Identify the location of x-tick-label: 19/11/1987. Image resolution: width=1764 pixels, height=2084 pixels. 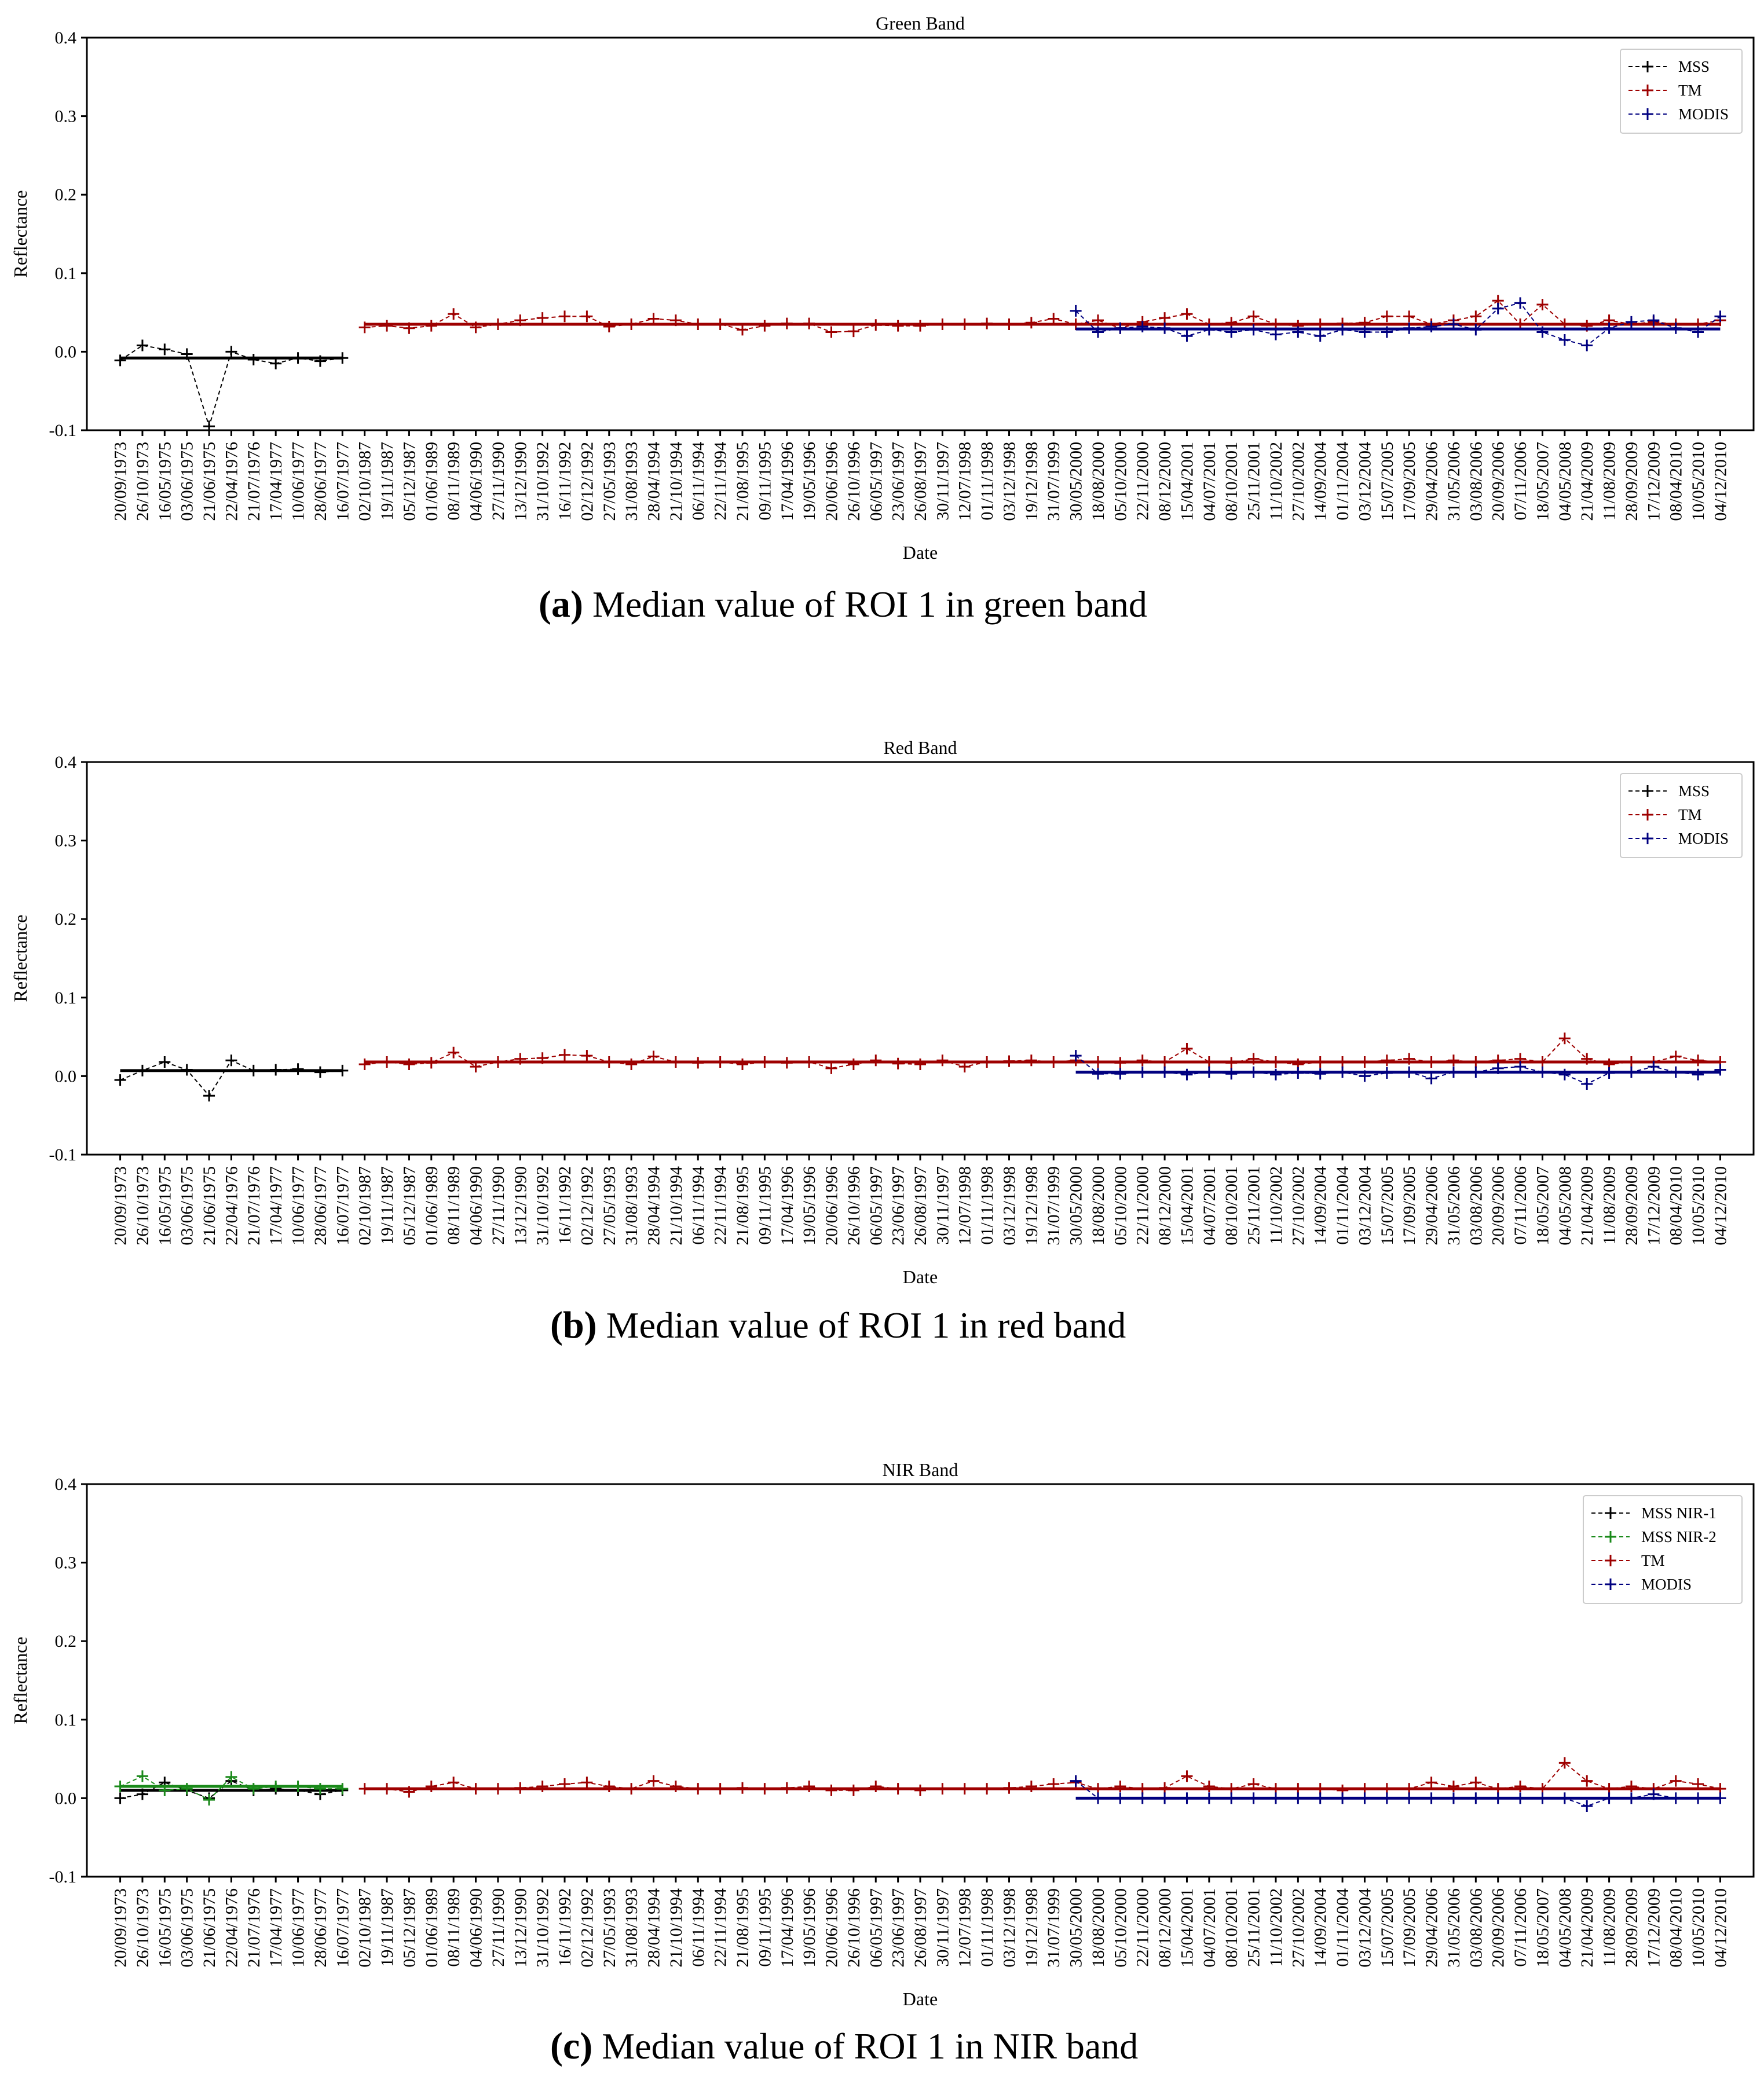
(388, 1205).